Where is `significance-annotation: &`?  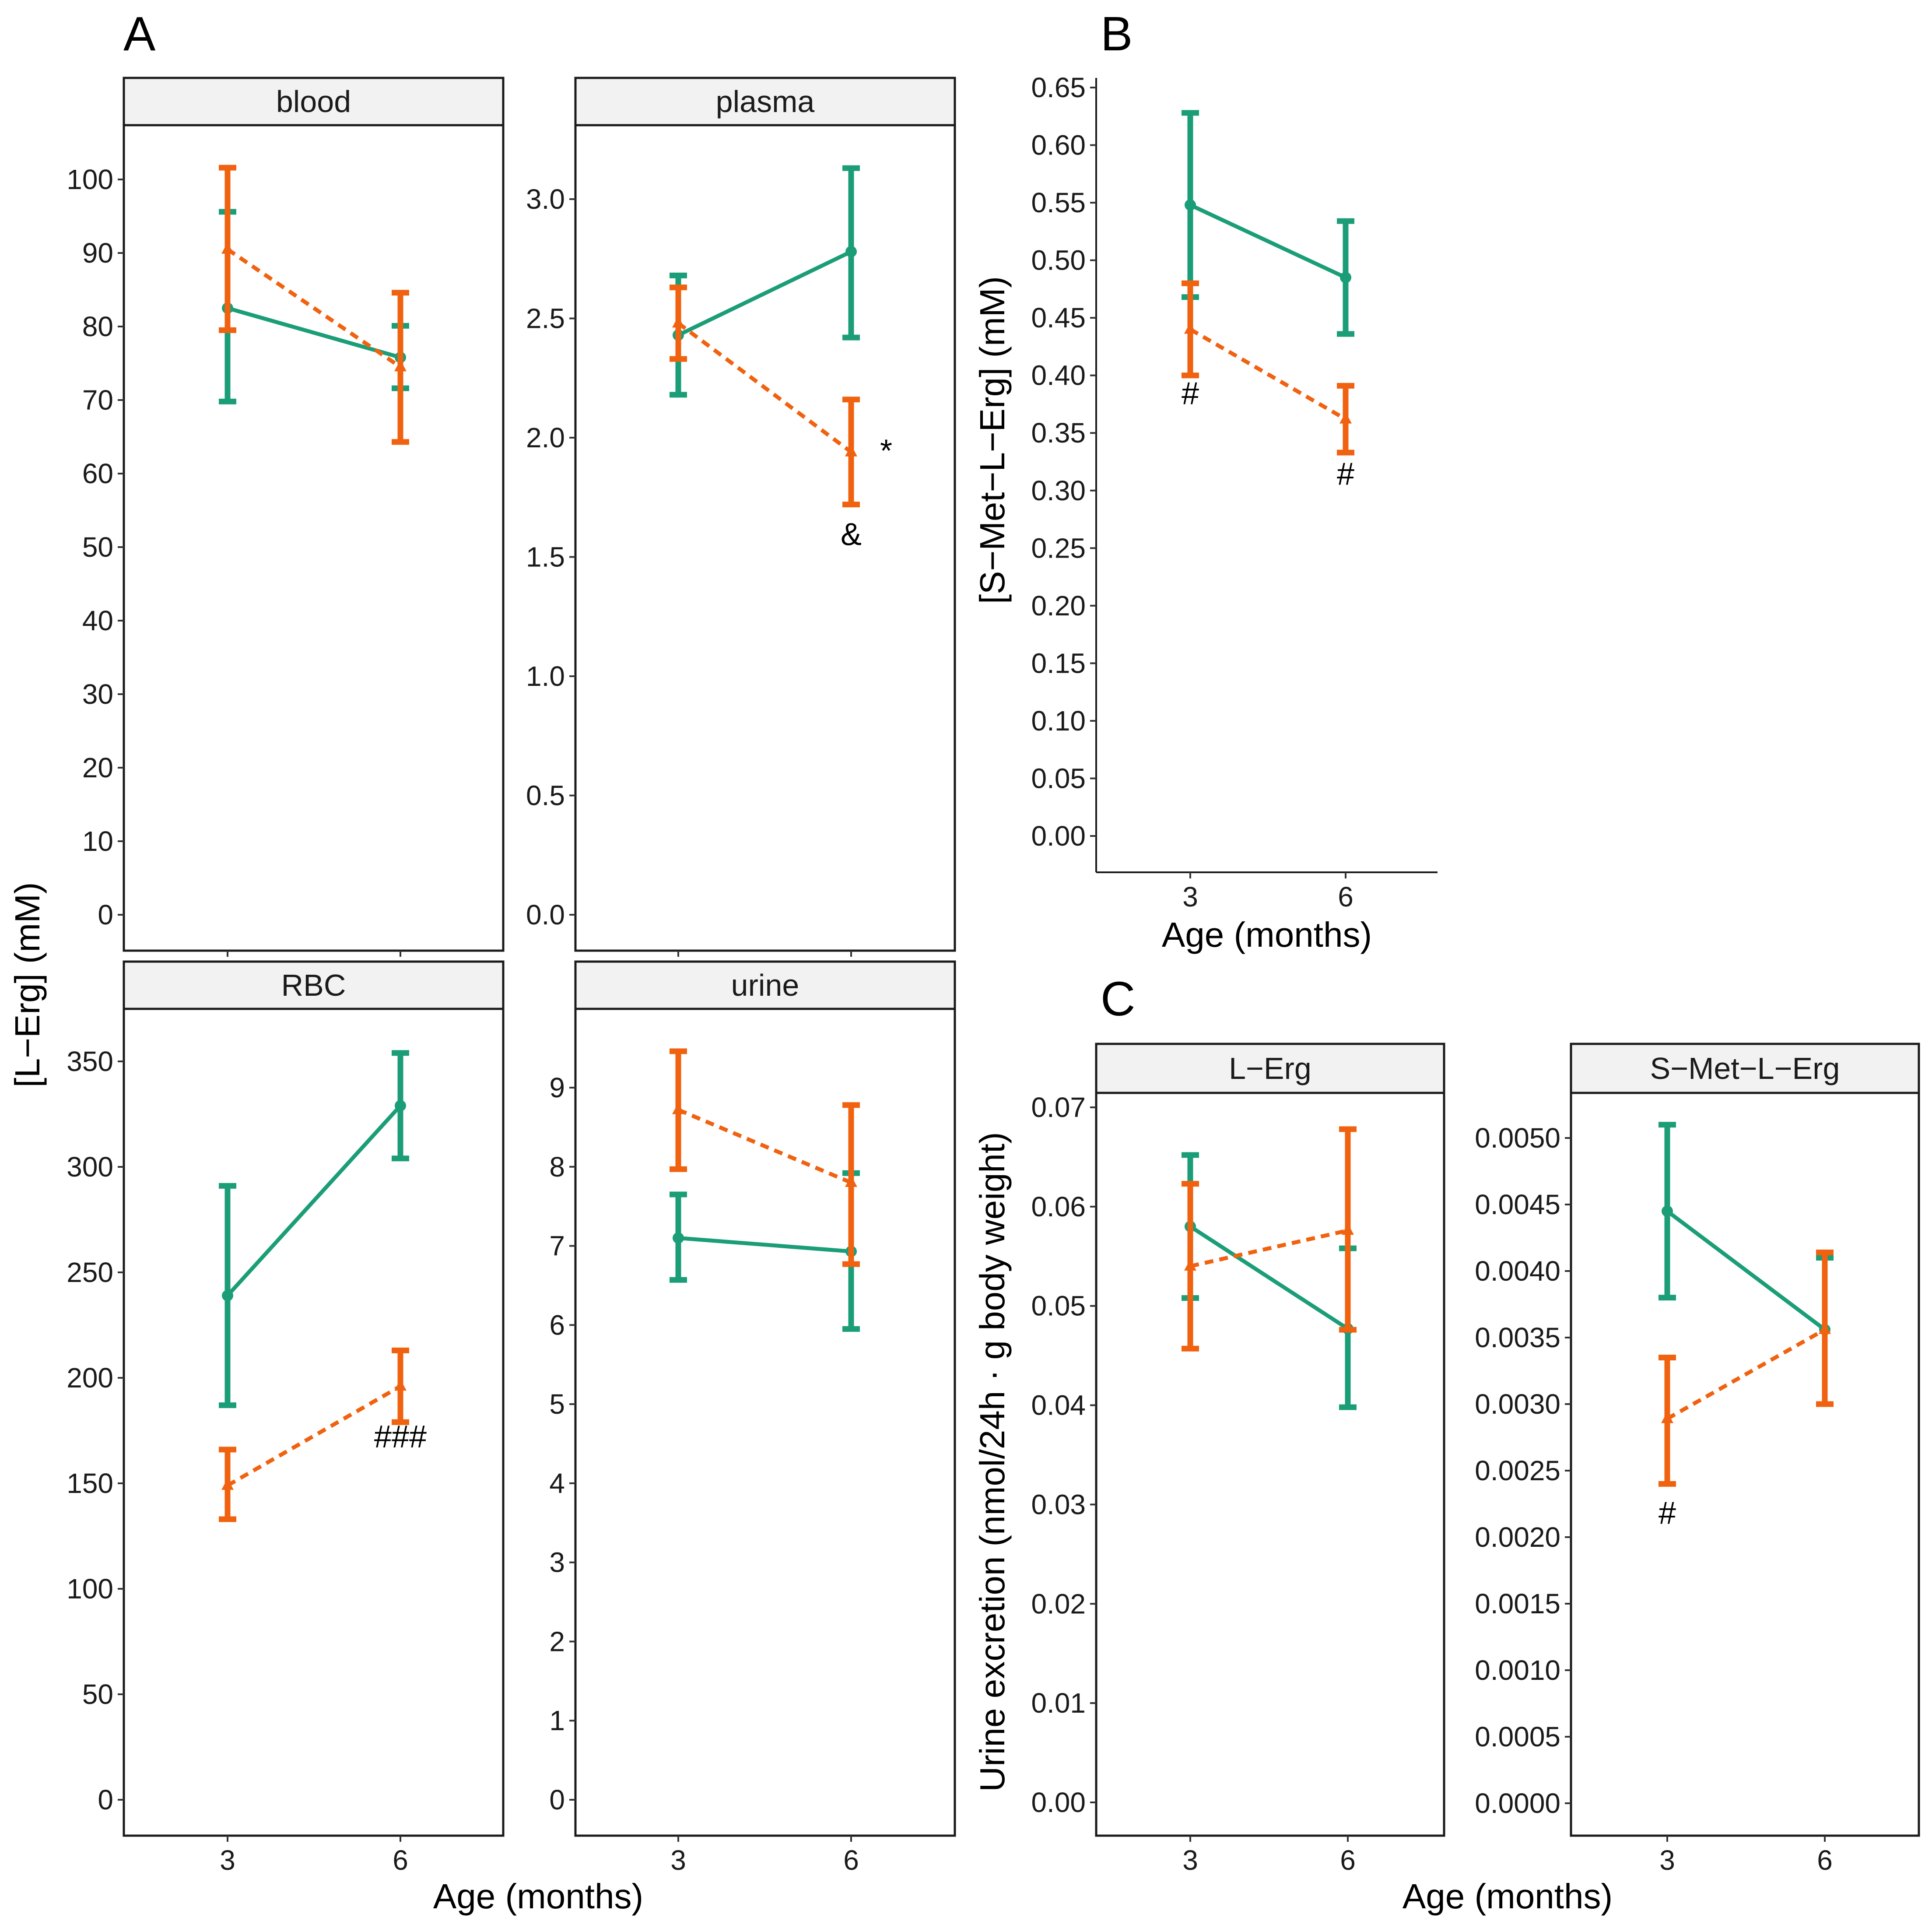
significance-annotation: & is located at coordinates (851, 534).